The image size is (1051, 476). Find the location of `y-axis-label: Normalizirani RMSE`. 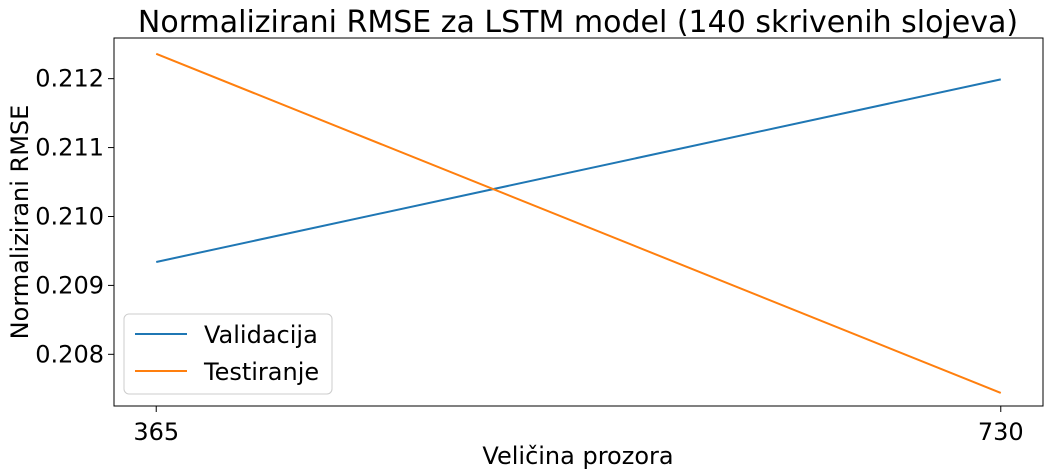

y-axis-label: Normalizirani RMSE is located at coordinates (20, 222).